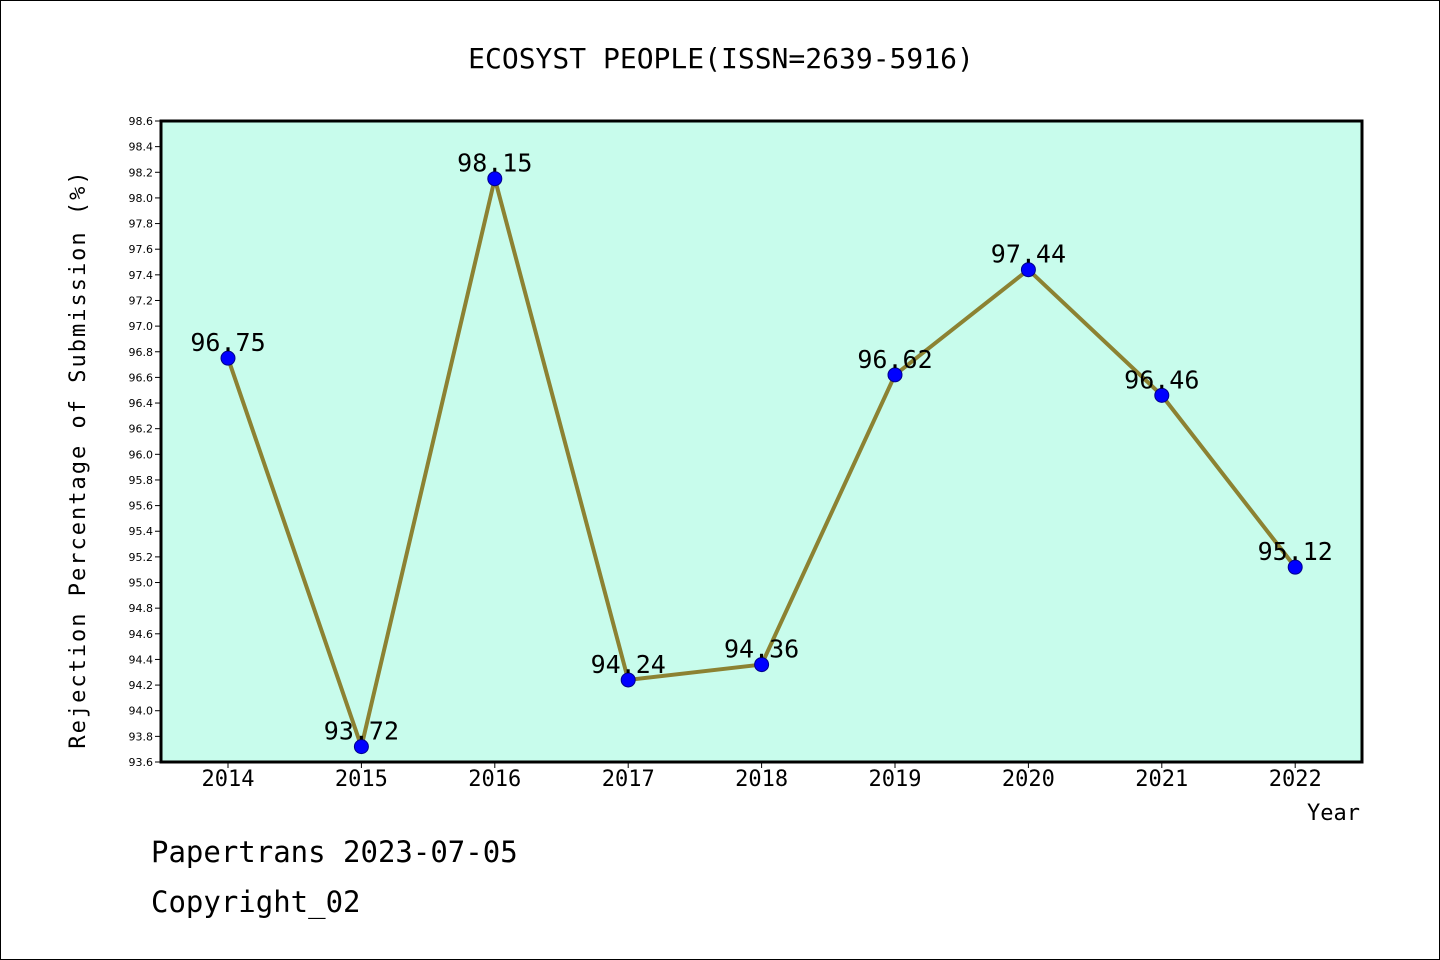 The height and width of the screenshot is (960, 1440). I want to click on data-label: 96.46, so click(1161, 379).